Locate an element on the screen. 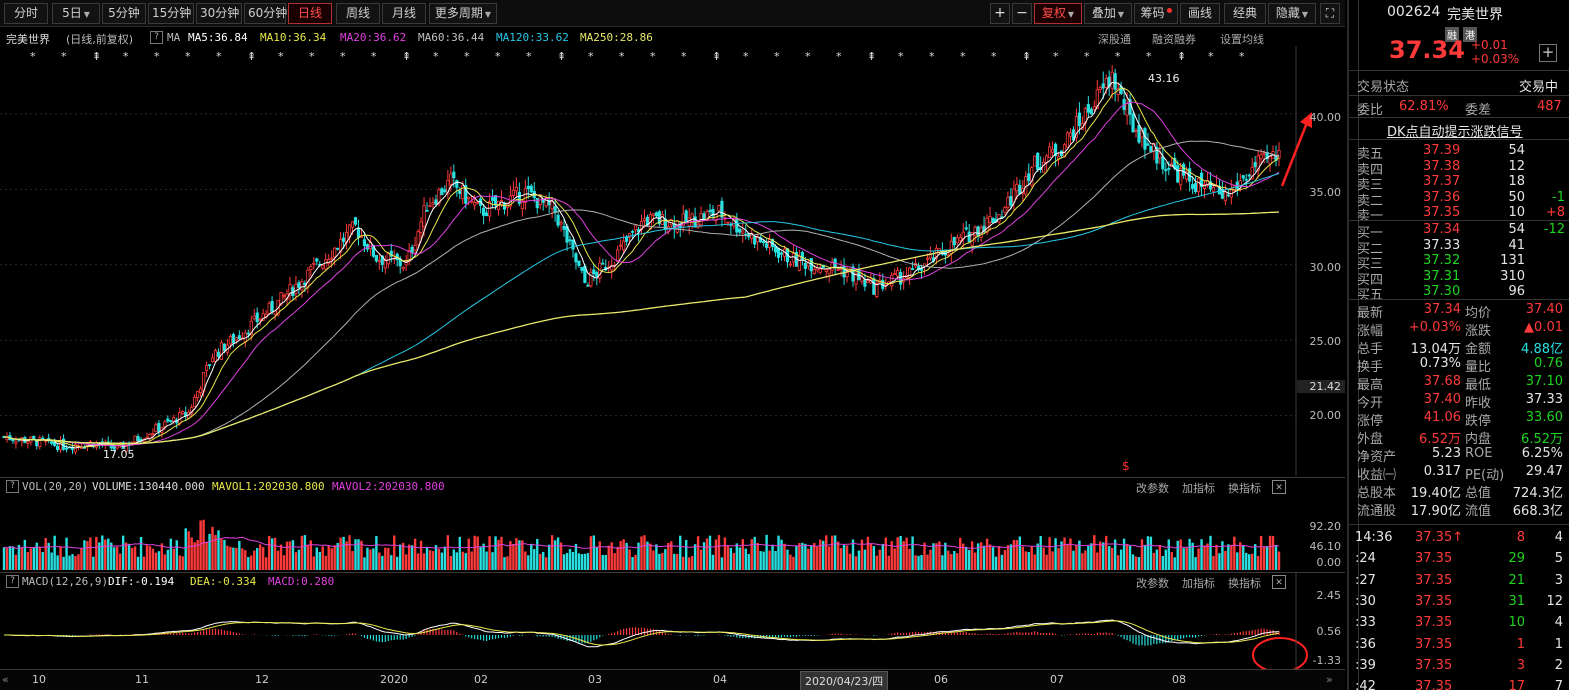  tick-row: :42 37.35 17 7 is located at coordinates (1459, 684).